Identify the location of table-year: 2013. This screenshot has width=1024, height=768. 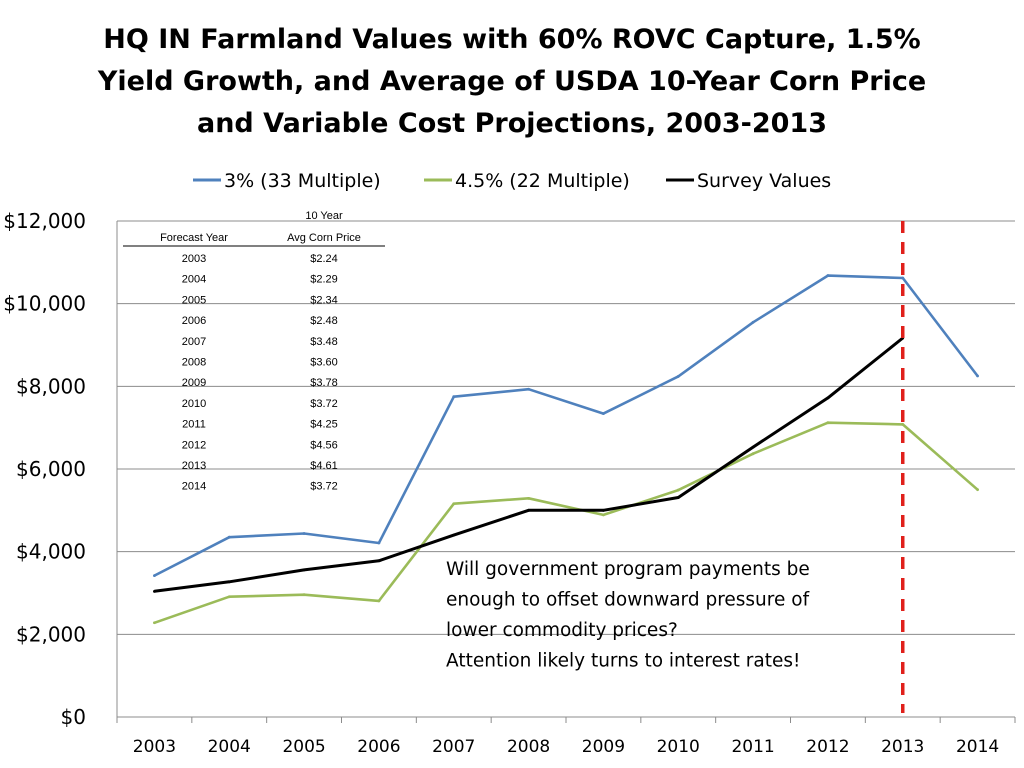
(194, 466).